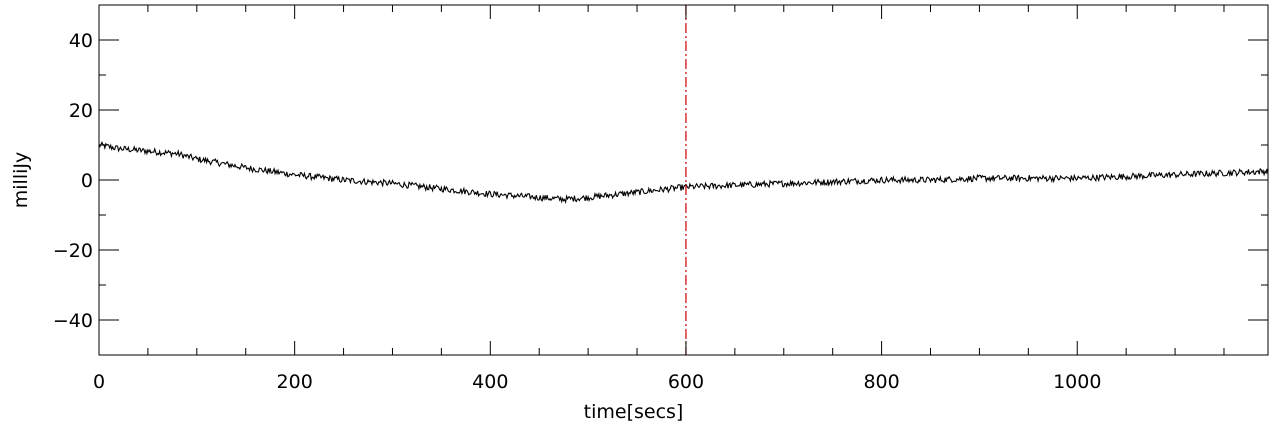 The width and height of the screenshot is (1273, 429). Describe the element at coordinates (686, 382) in the screenshot. I see `x-tick-label: 600` at that location.